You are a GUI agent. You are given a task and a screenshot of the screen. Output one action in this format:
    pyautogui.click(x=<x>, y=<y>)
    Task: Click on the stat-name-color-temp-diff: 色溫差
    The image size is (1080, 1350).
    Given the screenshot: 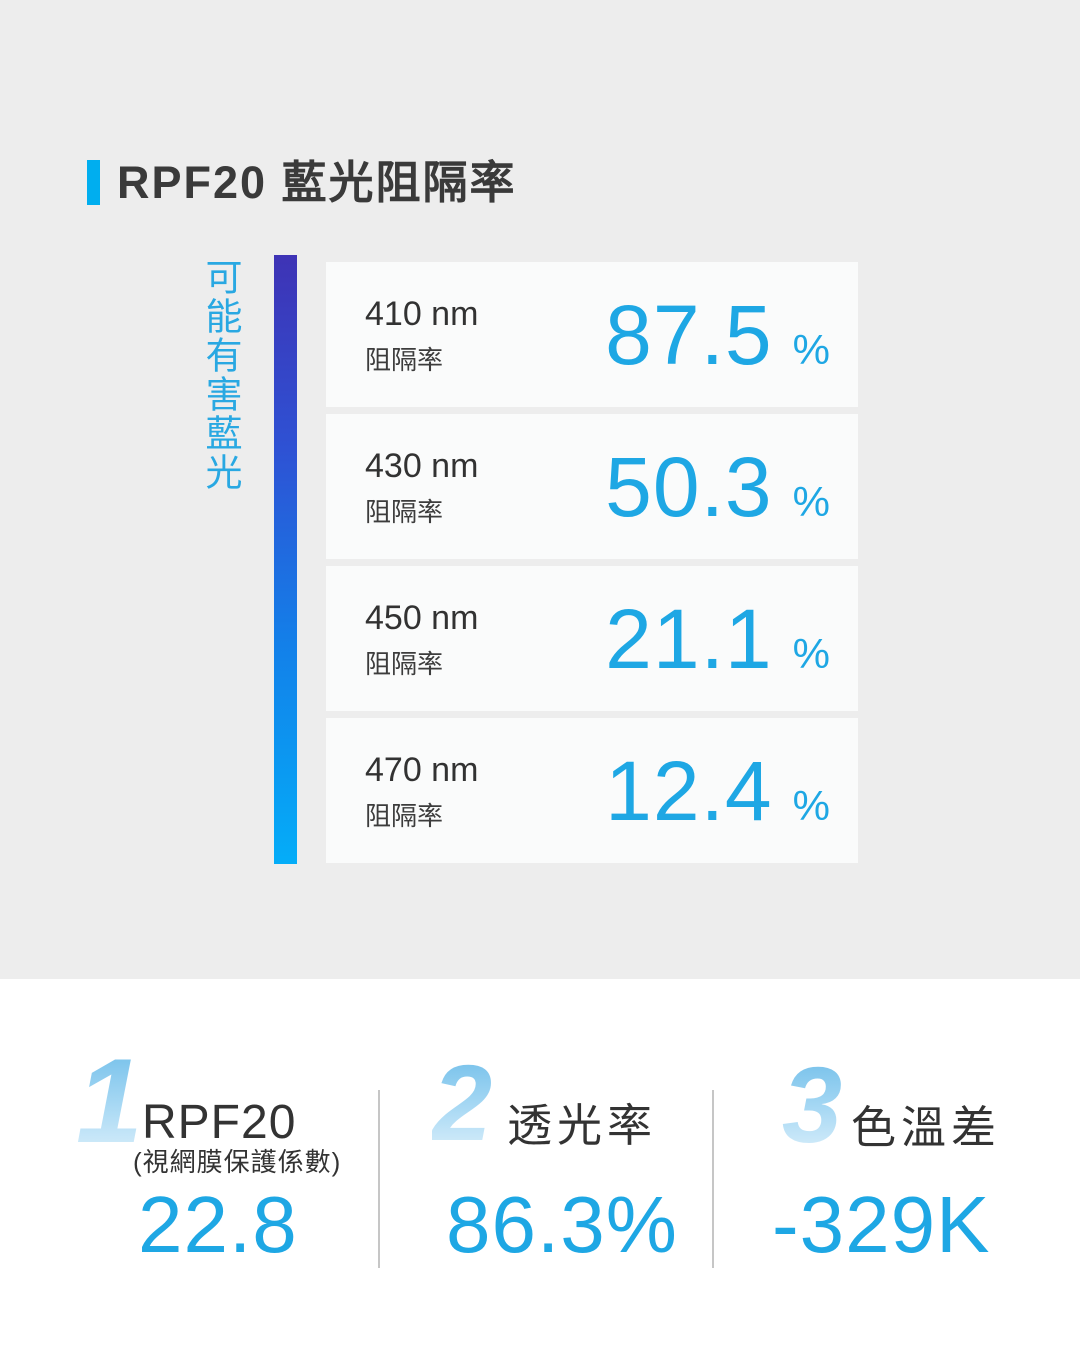 What is the action you would take?
    pyautogui.click(x=926, y=1127)
    